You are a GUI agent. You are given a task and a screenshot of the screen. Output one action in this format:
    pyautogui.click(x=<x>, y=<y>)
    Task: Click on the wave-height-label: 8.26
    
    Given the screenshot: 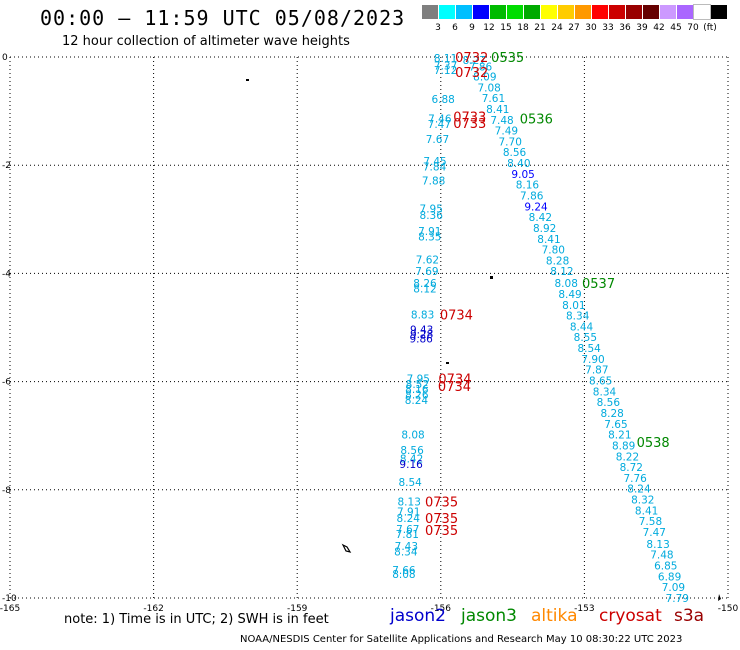 What is the action you would take?
    pyautogui.click(x=425, y=284)
    